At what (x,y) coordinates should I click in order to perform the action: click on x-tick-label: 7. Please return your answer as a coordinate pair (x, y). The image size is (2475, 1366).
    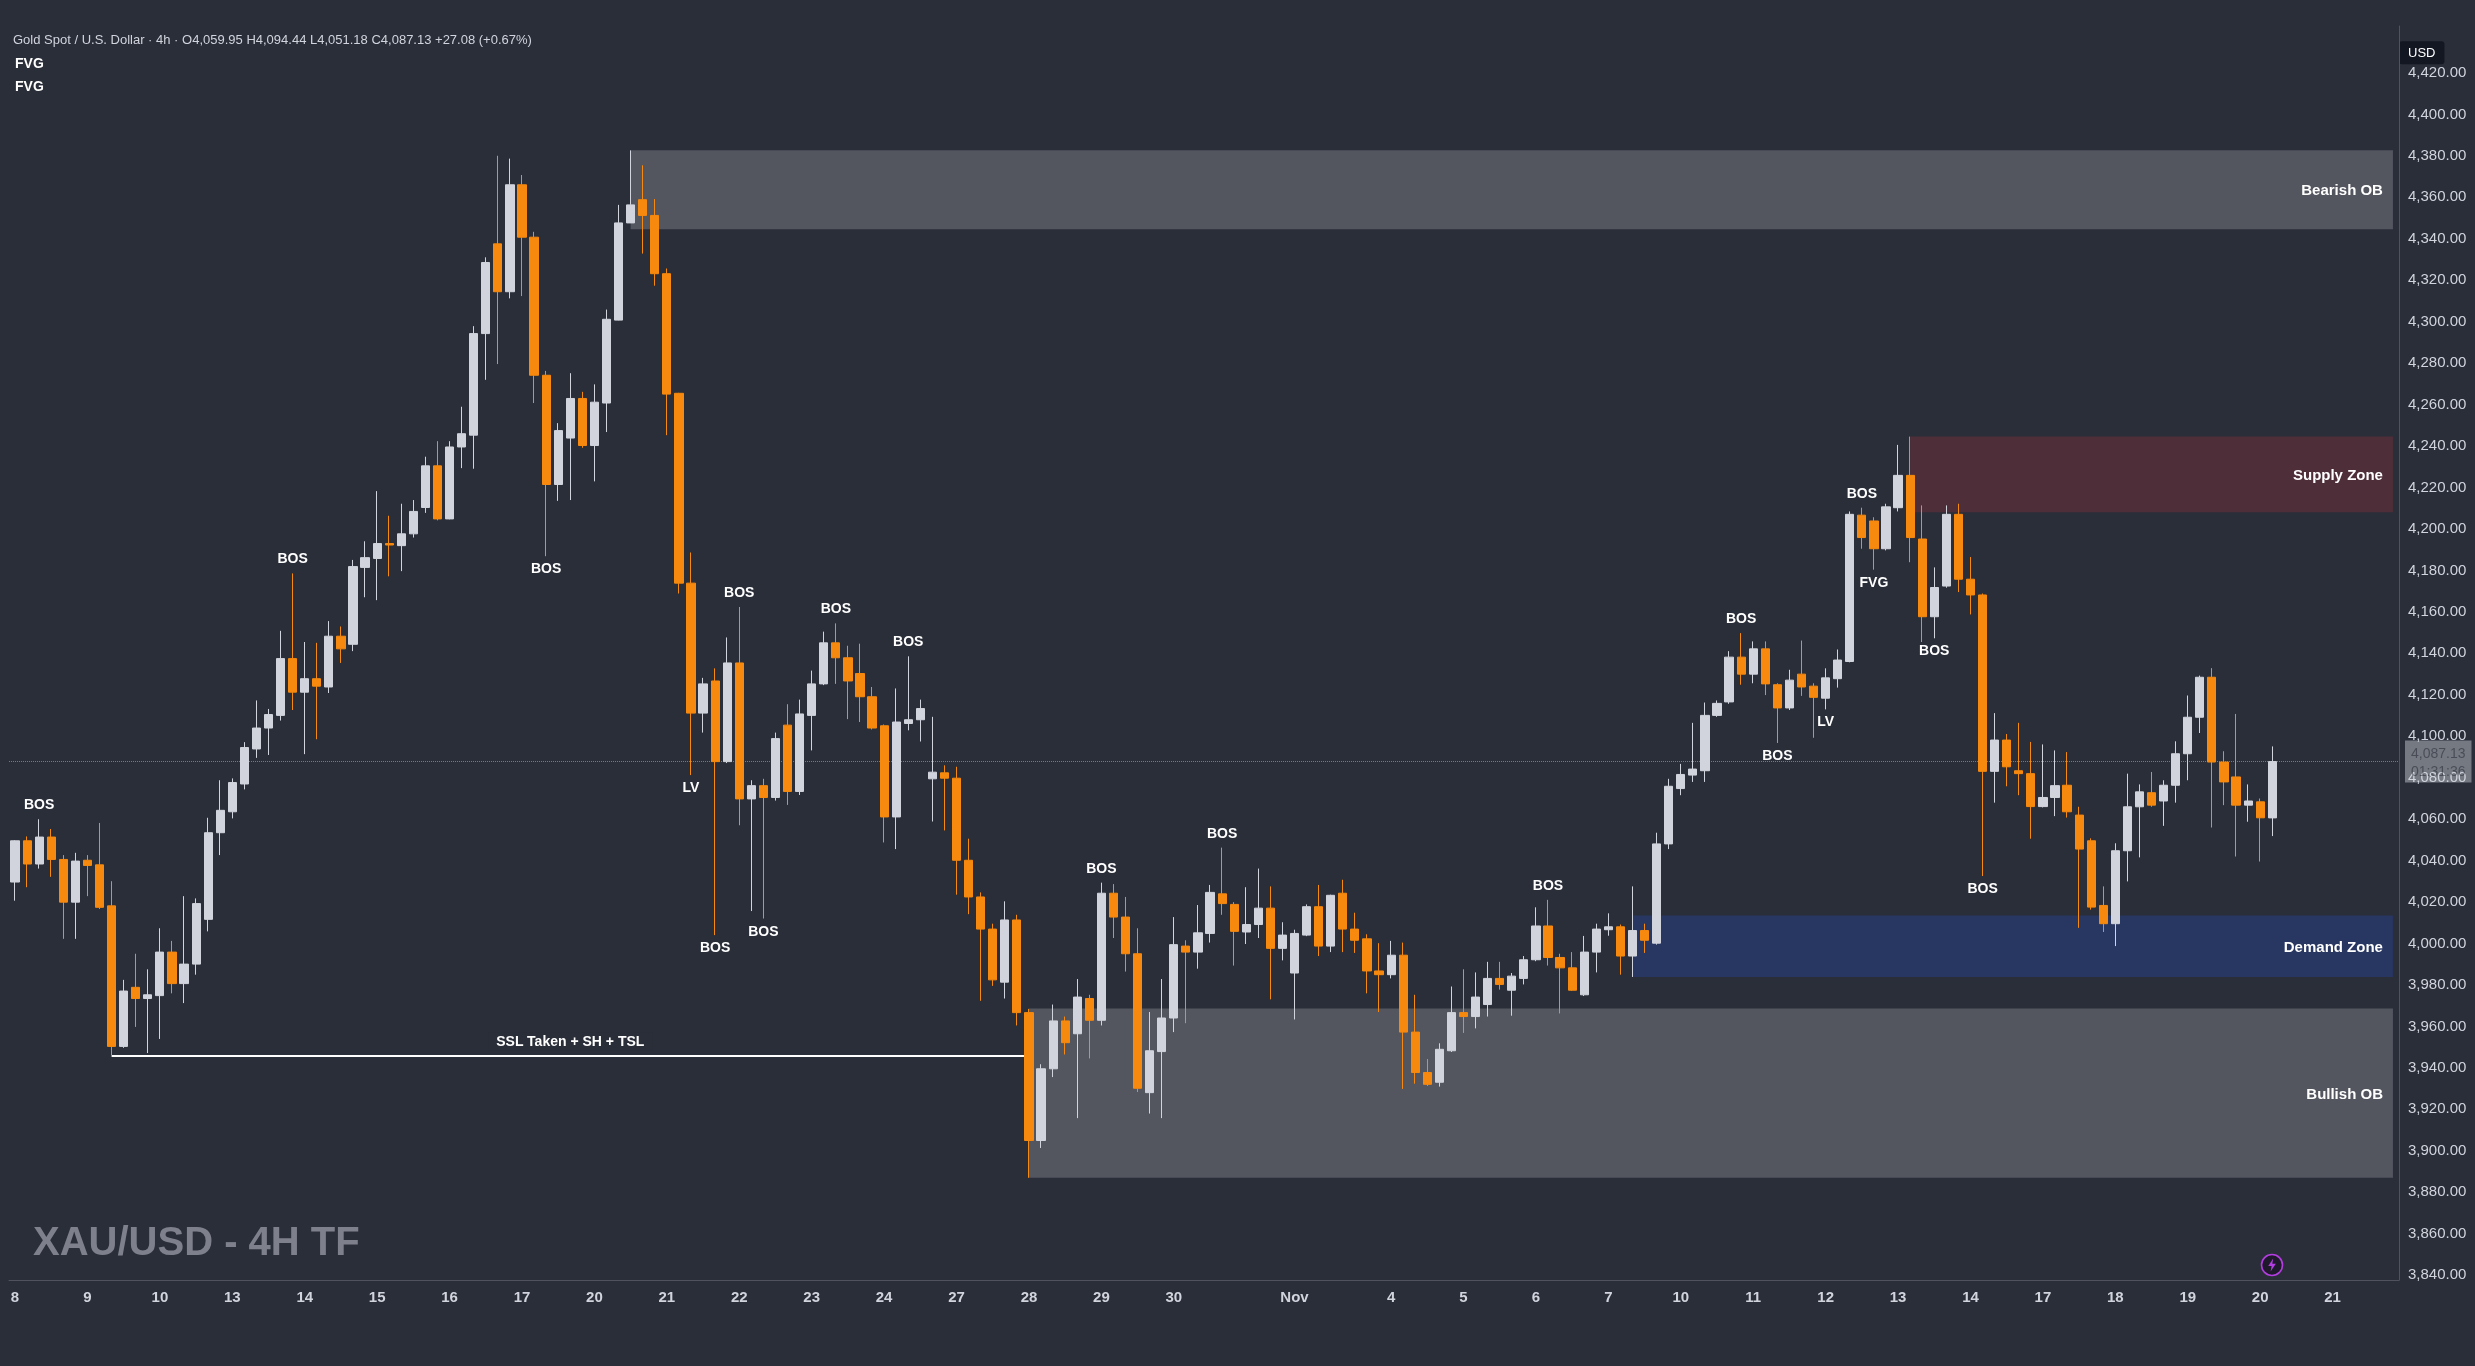
    Looking at the image, I should click on (1608, 1296).